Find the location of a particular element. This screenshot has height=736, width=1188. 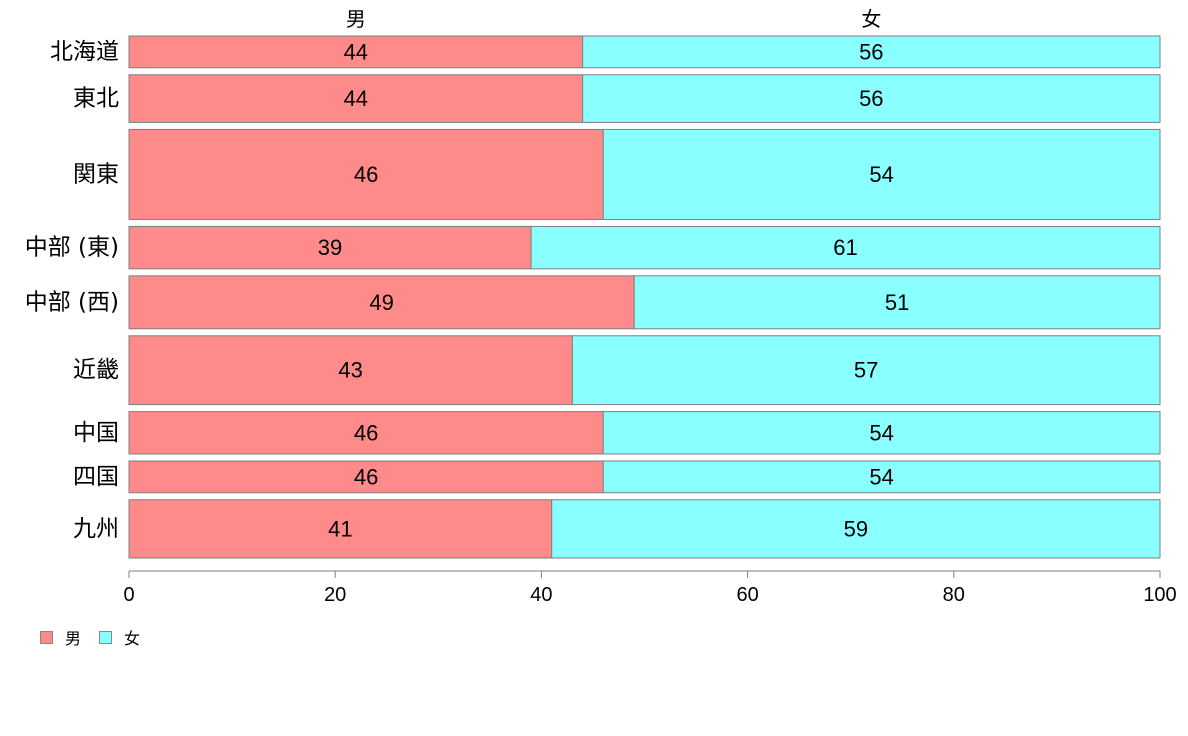

category-label: 中国 is located at coordinates (96, 433).